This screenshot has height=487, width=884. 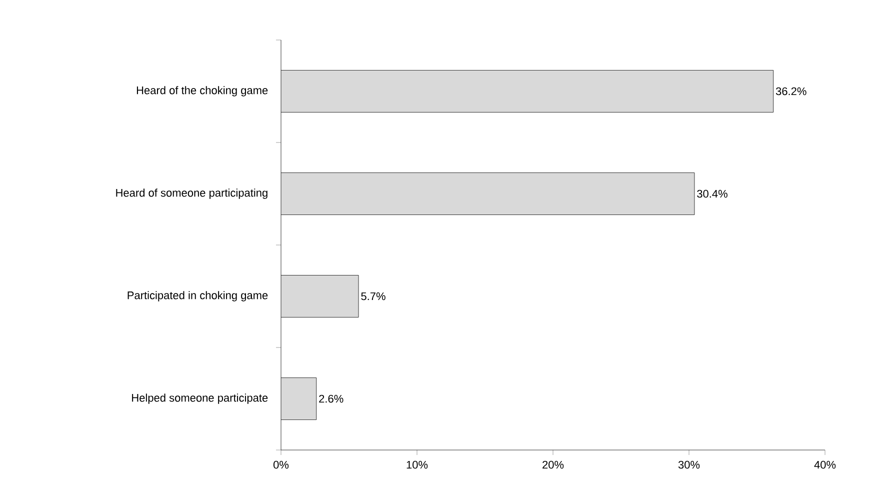 I want to click on y-tick-label: Heard of someone participating, so click(x=192, y=193).